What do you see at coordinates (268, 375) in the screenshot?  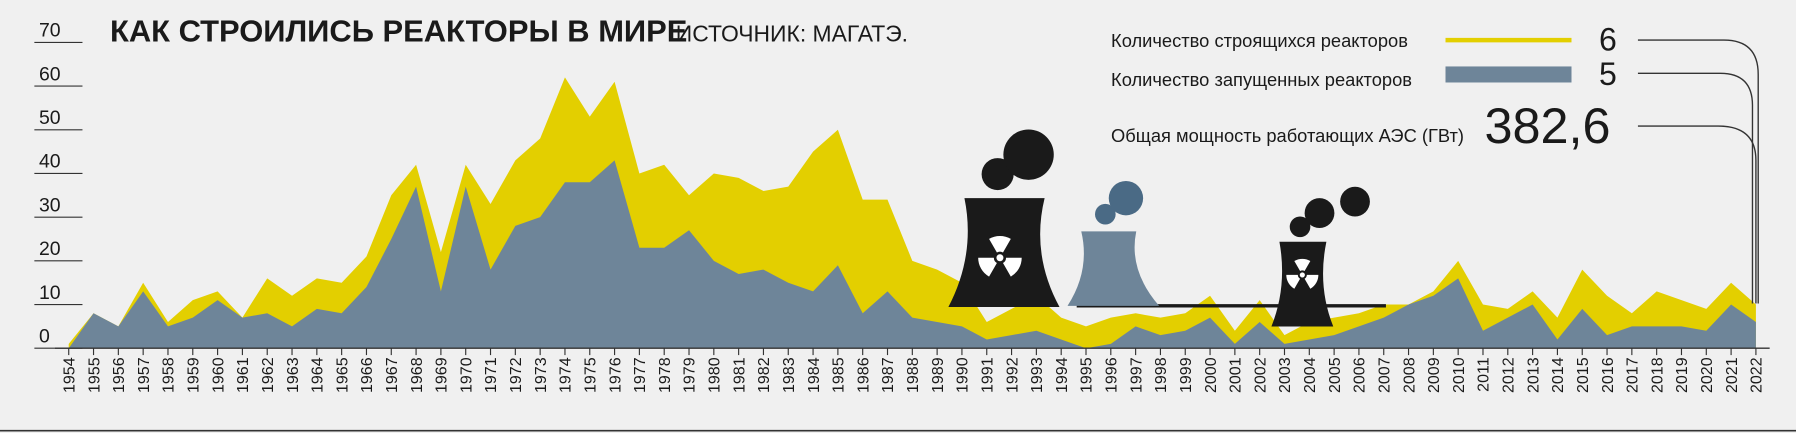 I see `x-tick-label: 1962` at bounding box center [268, 375].